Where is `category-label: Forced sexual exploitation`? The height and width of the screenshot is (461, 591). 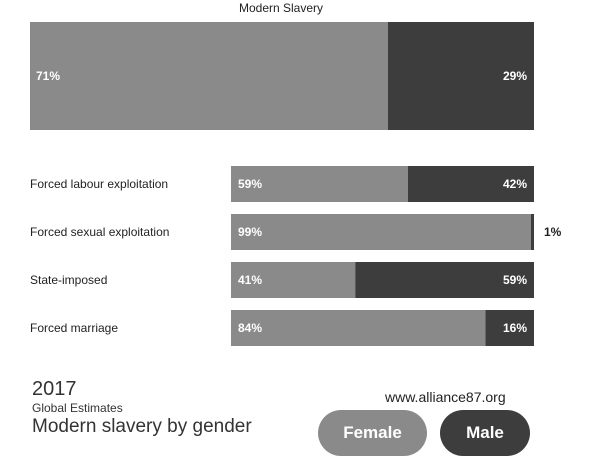 category-label: Forced sexual exploitation is located at coordinates (99, 232).